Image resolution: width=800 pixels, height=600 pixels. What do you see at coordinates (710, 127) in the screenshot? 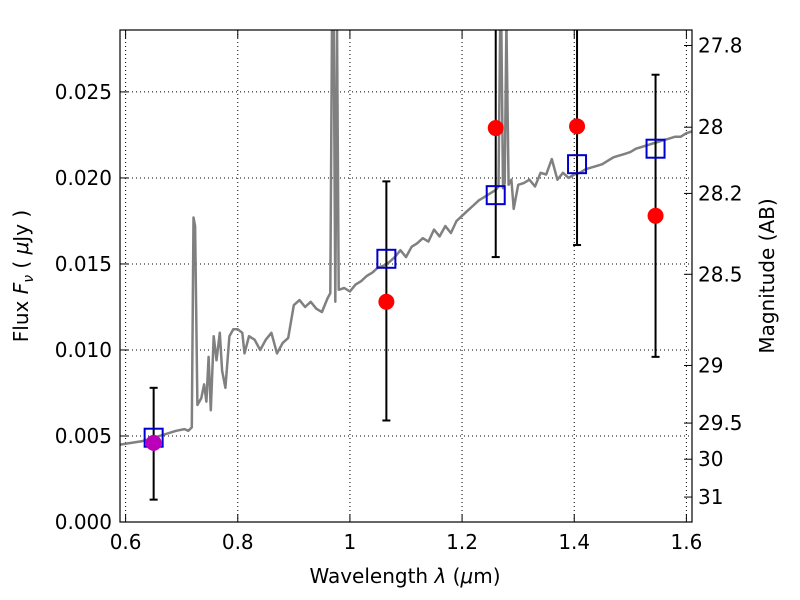
I see `right-tick-label: 28` at bounding box center [710, 127].